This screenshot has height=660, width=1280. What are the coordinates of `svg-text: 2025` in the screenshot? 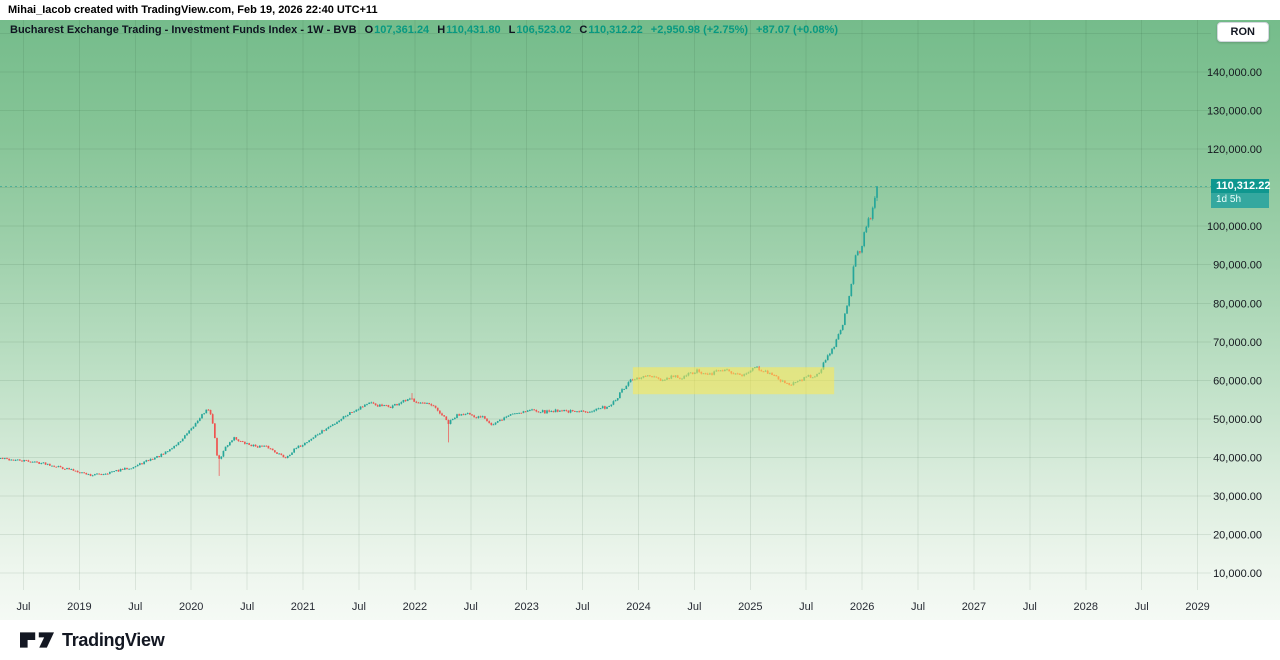 It's located at (750, 607).